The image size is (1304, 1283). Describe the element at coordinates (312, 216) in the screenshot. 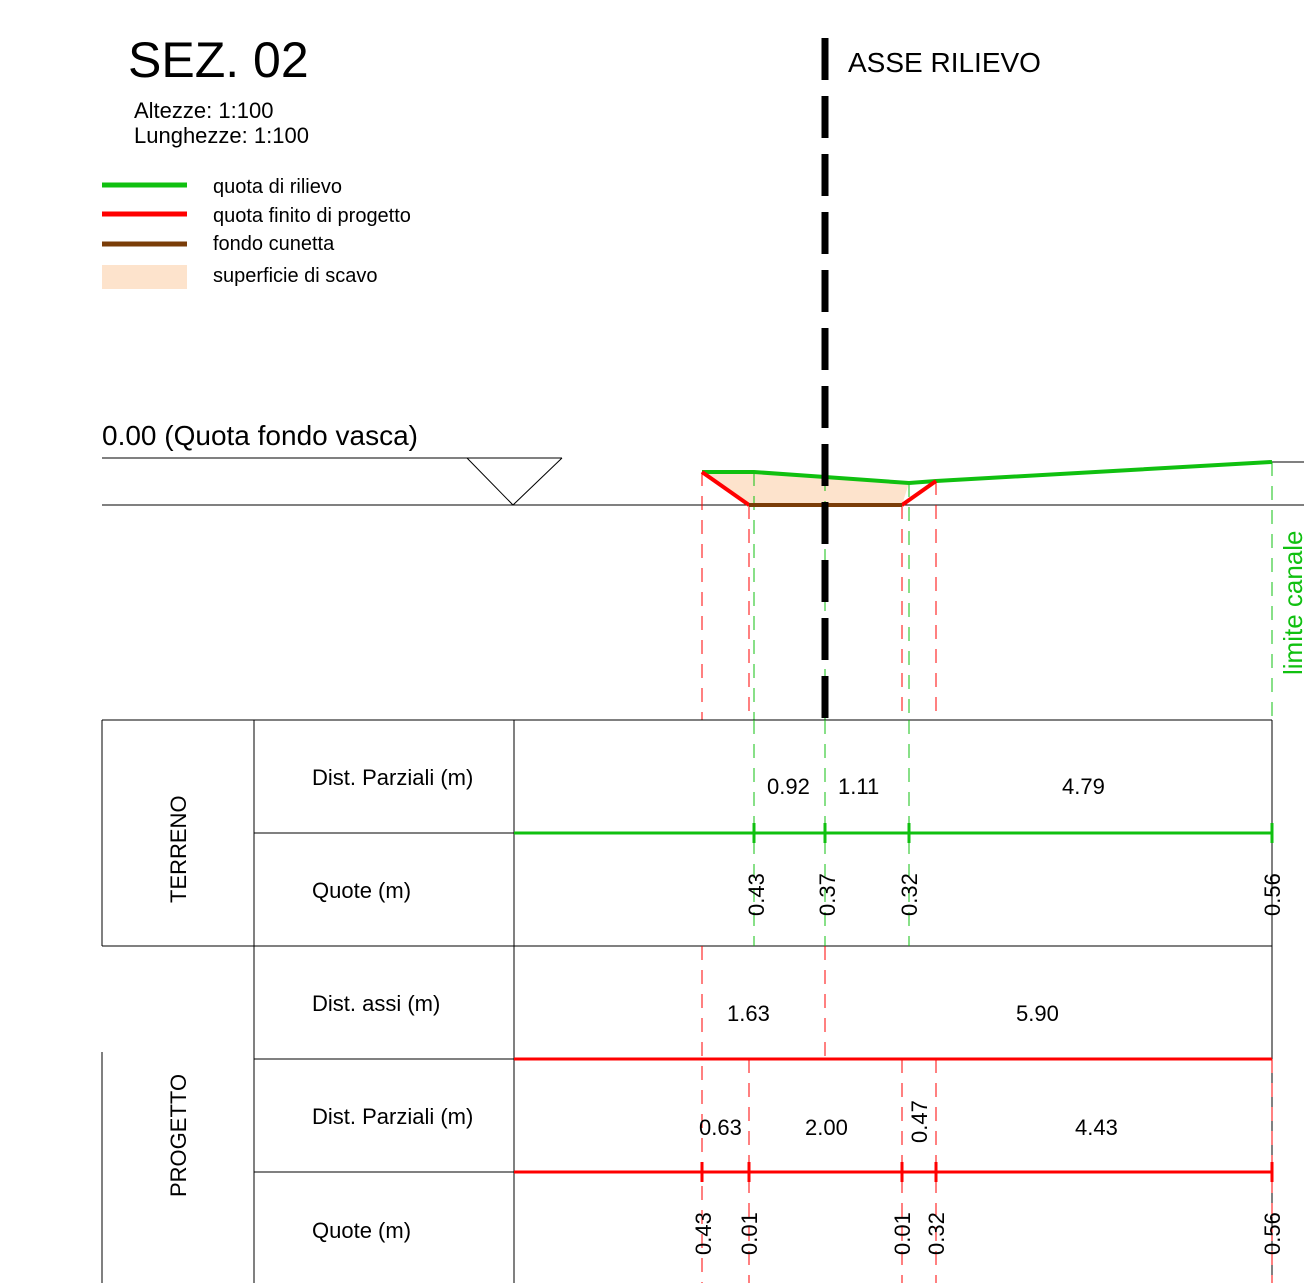

I see `legend-label-project: quota finito di progetto` at that location.